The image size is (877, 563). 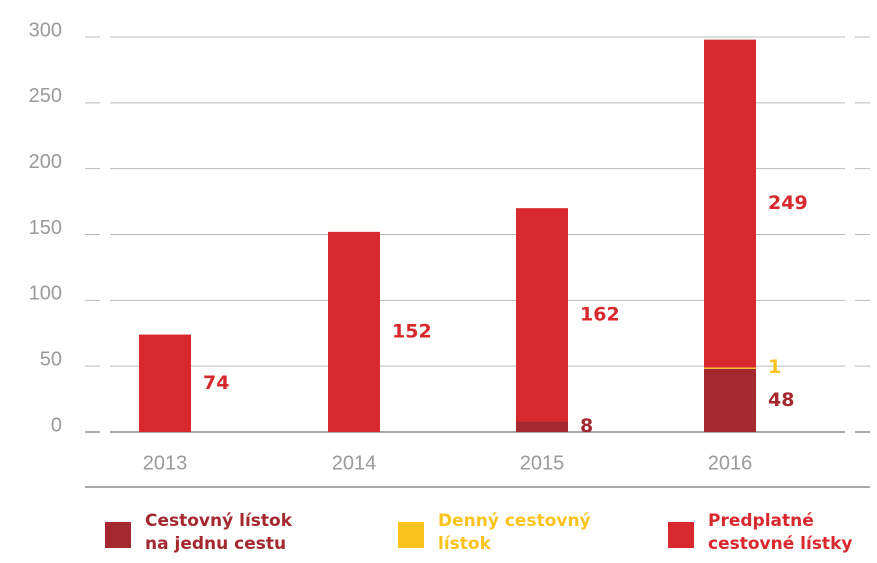 I want to click on y-tick-label: 300, so click(x=45, y=30).